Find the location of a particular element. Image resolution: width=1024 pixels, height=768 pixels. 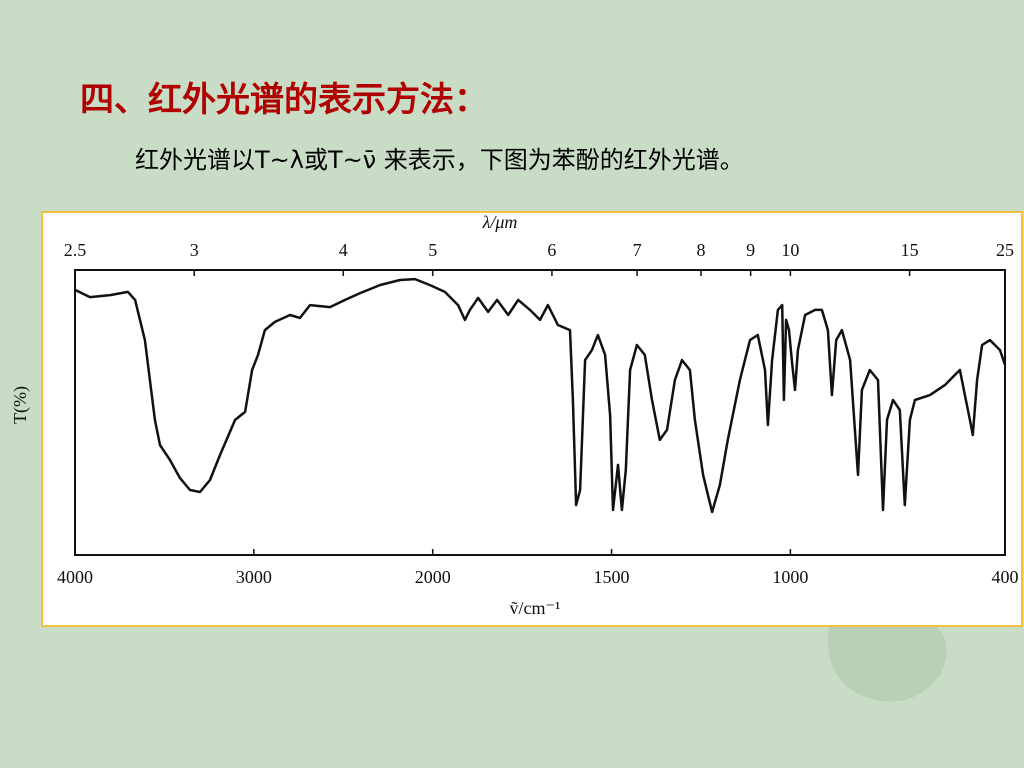

x2-tick-label: 3 is located at coordinates (194, 250).